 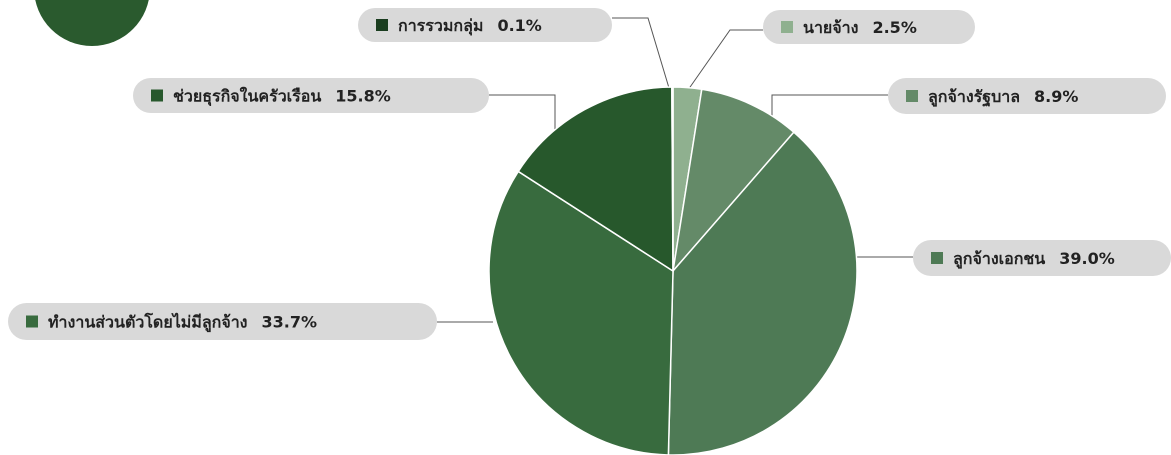 What do you see at coordinates (860, 27) in the screenshot?
I see `slice-label: นายจ้าง 2.5%` at bounding box center [860, 27].